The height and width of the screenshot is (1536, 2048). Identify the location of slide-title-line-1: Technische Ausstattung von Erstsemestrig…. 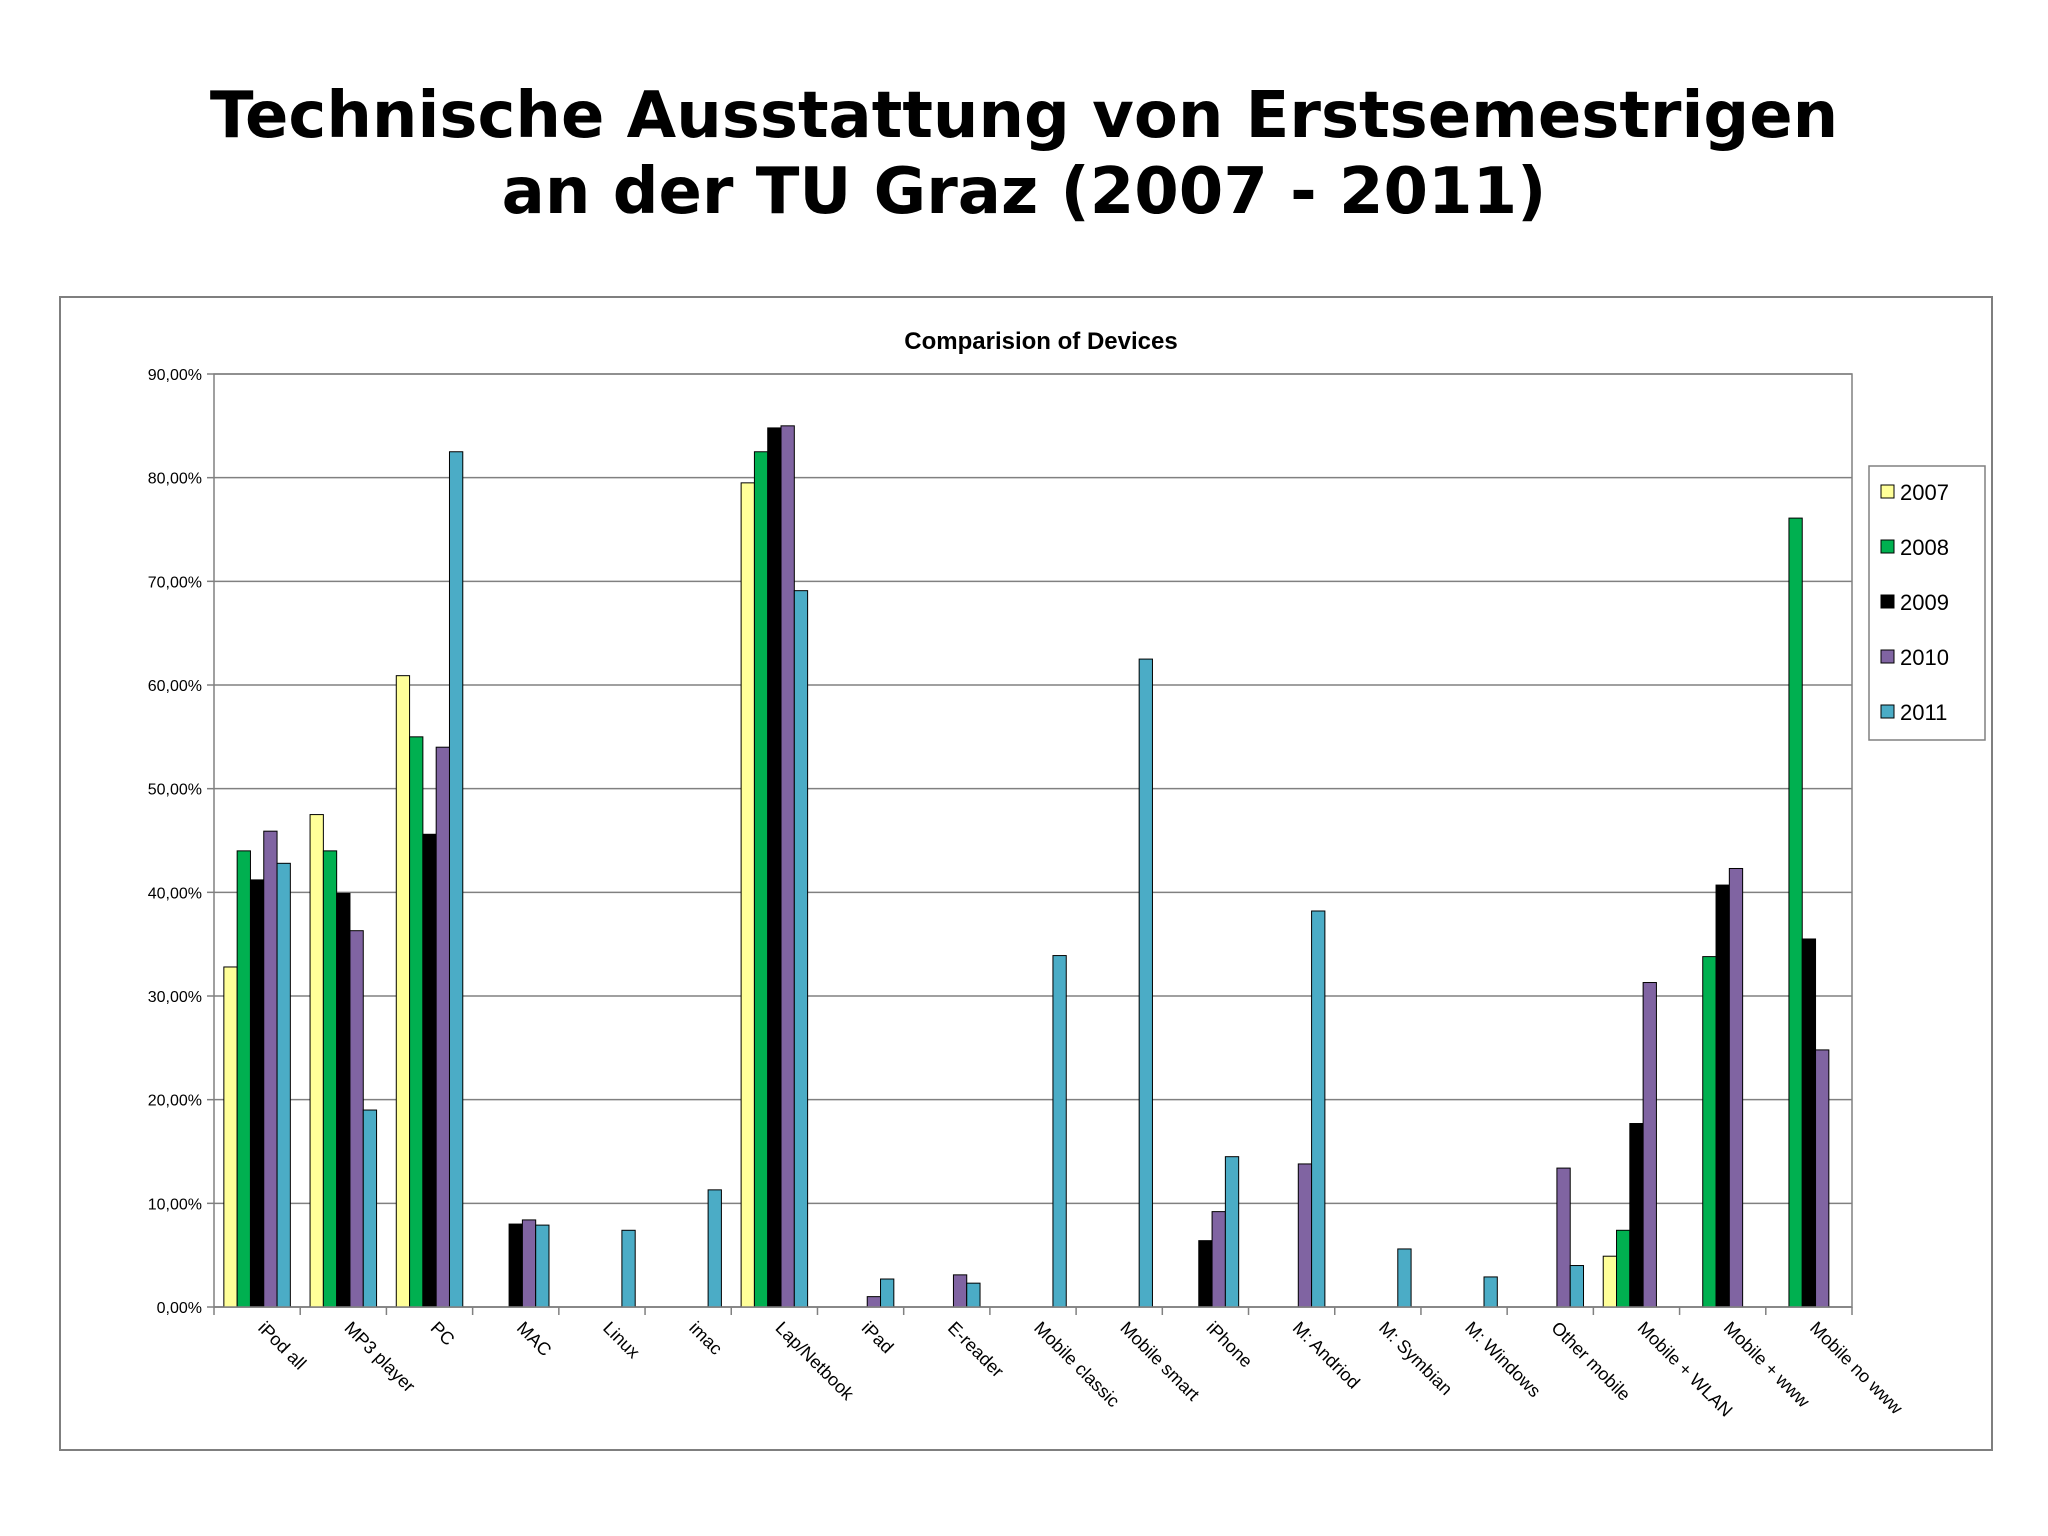
(1024, 116).